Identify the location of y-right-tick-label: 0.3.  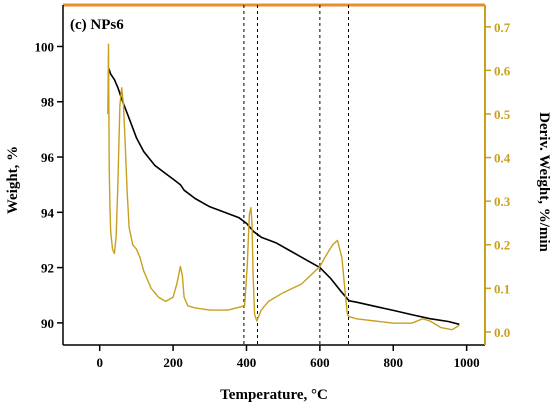
(502, 201).